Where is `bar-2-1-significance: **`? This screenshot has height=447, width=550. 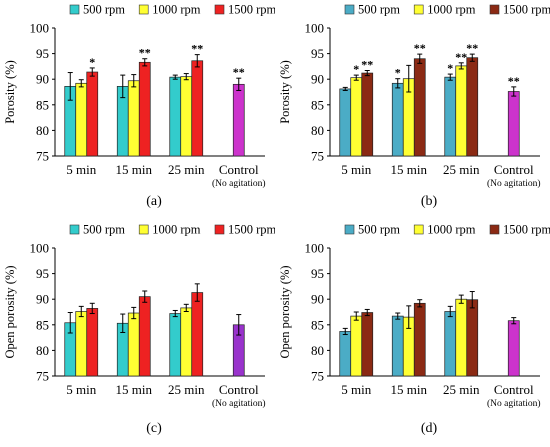 bar-2-1-significance: ** is located at coordinates (461, 57).